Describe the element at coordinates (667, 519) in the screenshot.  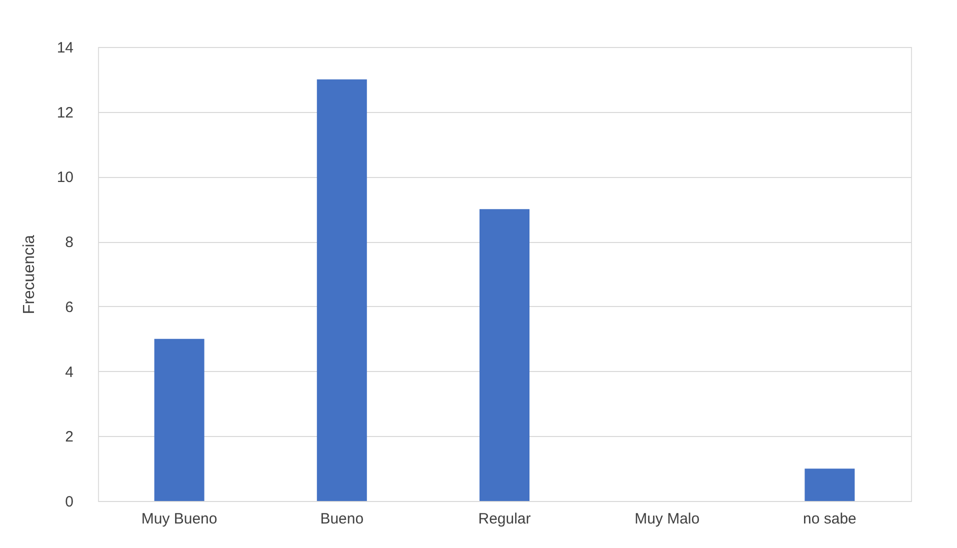
I see `x-tick-label: Muy Malo` at that location.